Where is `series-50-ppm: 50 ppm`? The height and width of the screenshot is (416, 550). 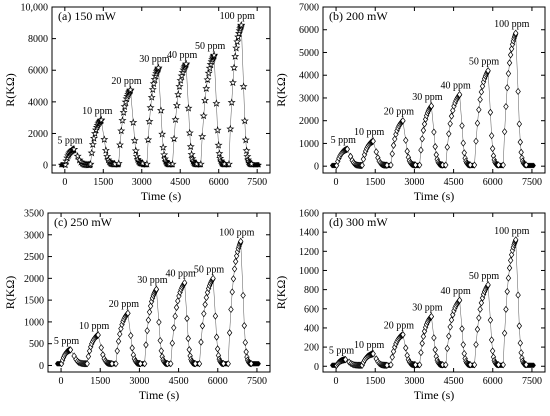 series-50-ppm: 50 ppm is located at coordinates (210, 316).